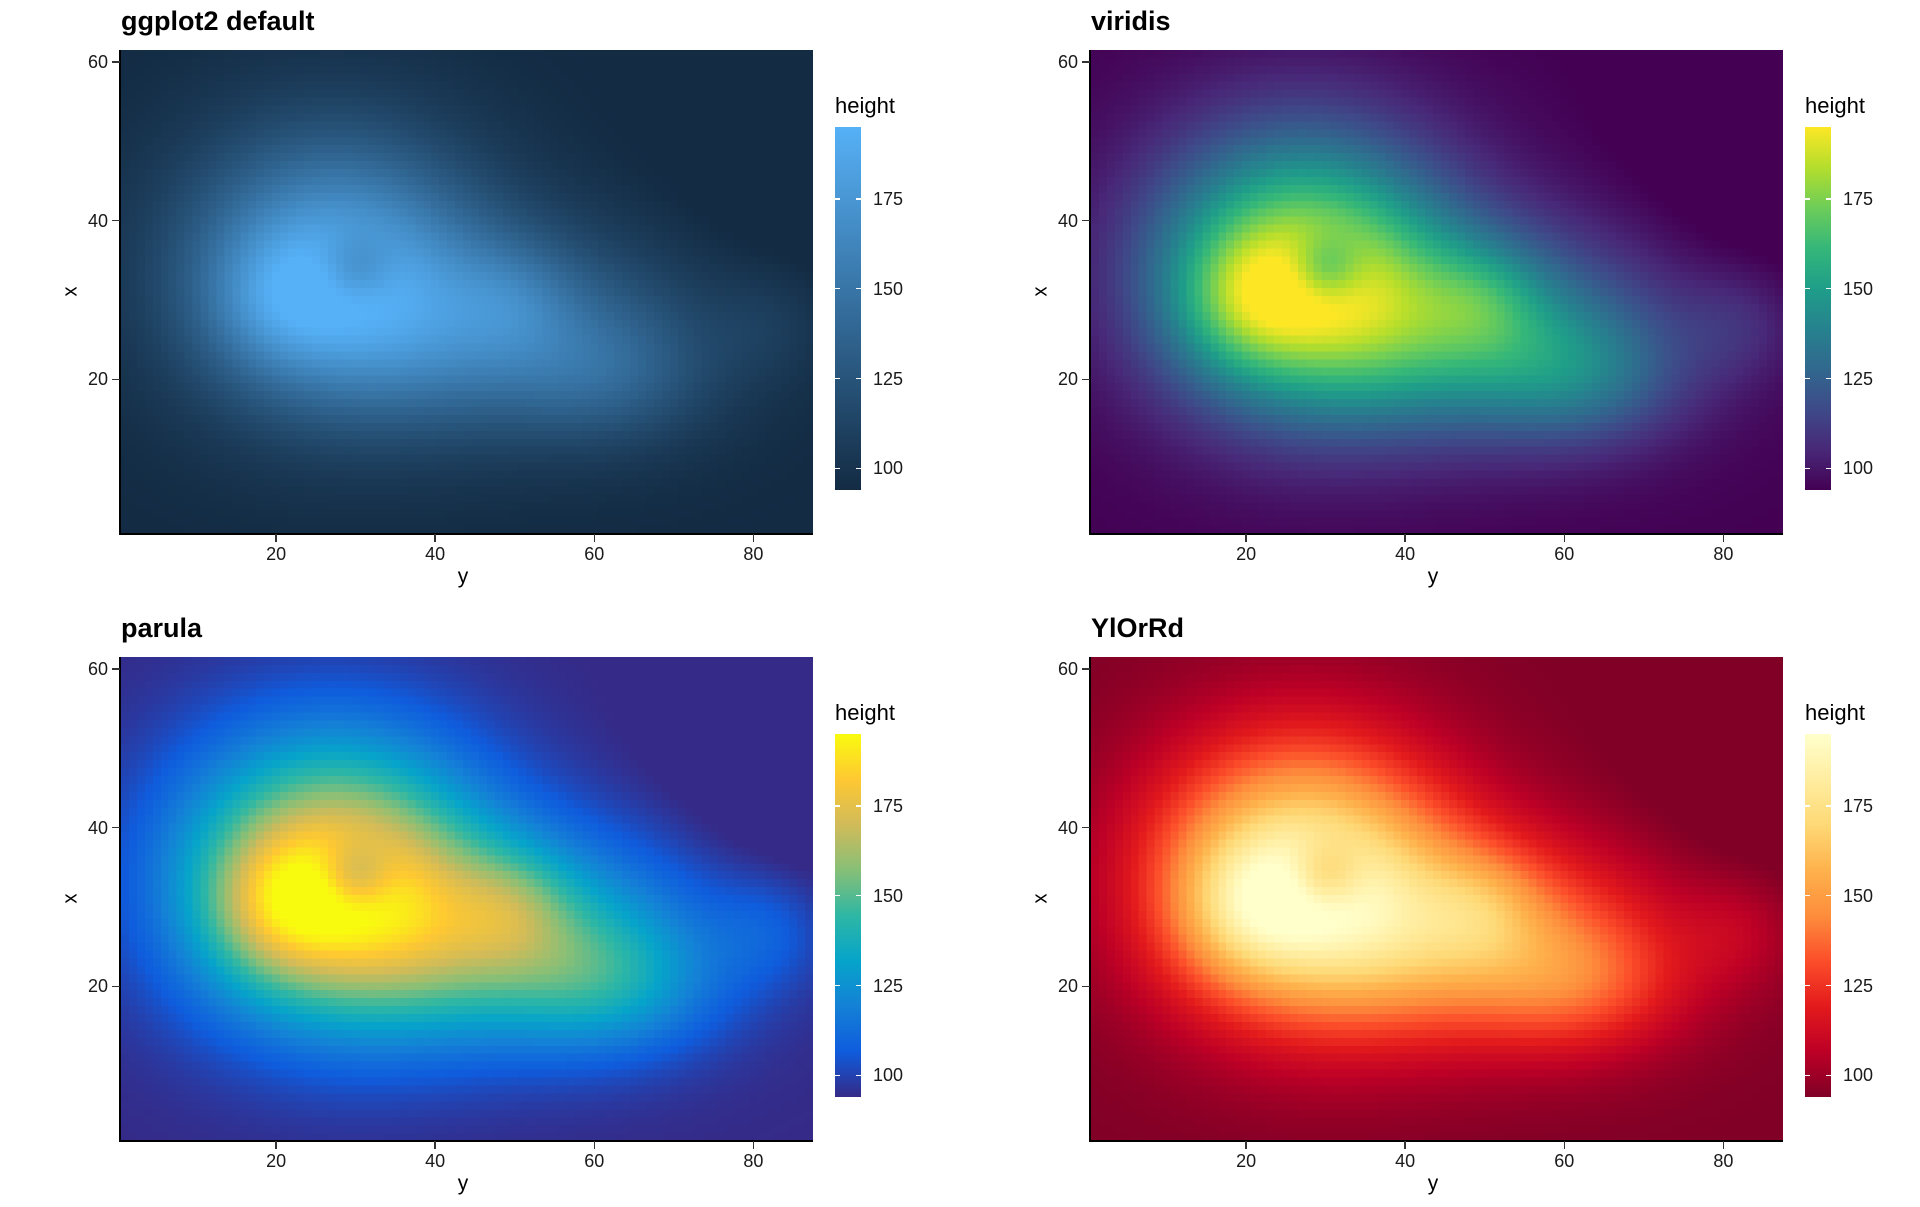  I want to click on x-axis-line, so click(466, 1141).